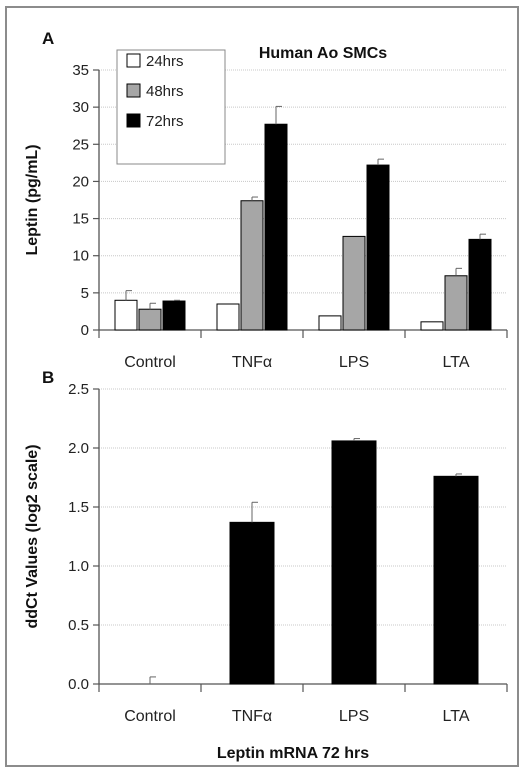  I want to click on y-tick-label: 0.0, so click(78, 684).